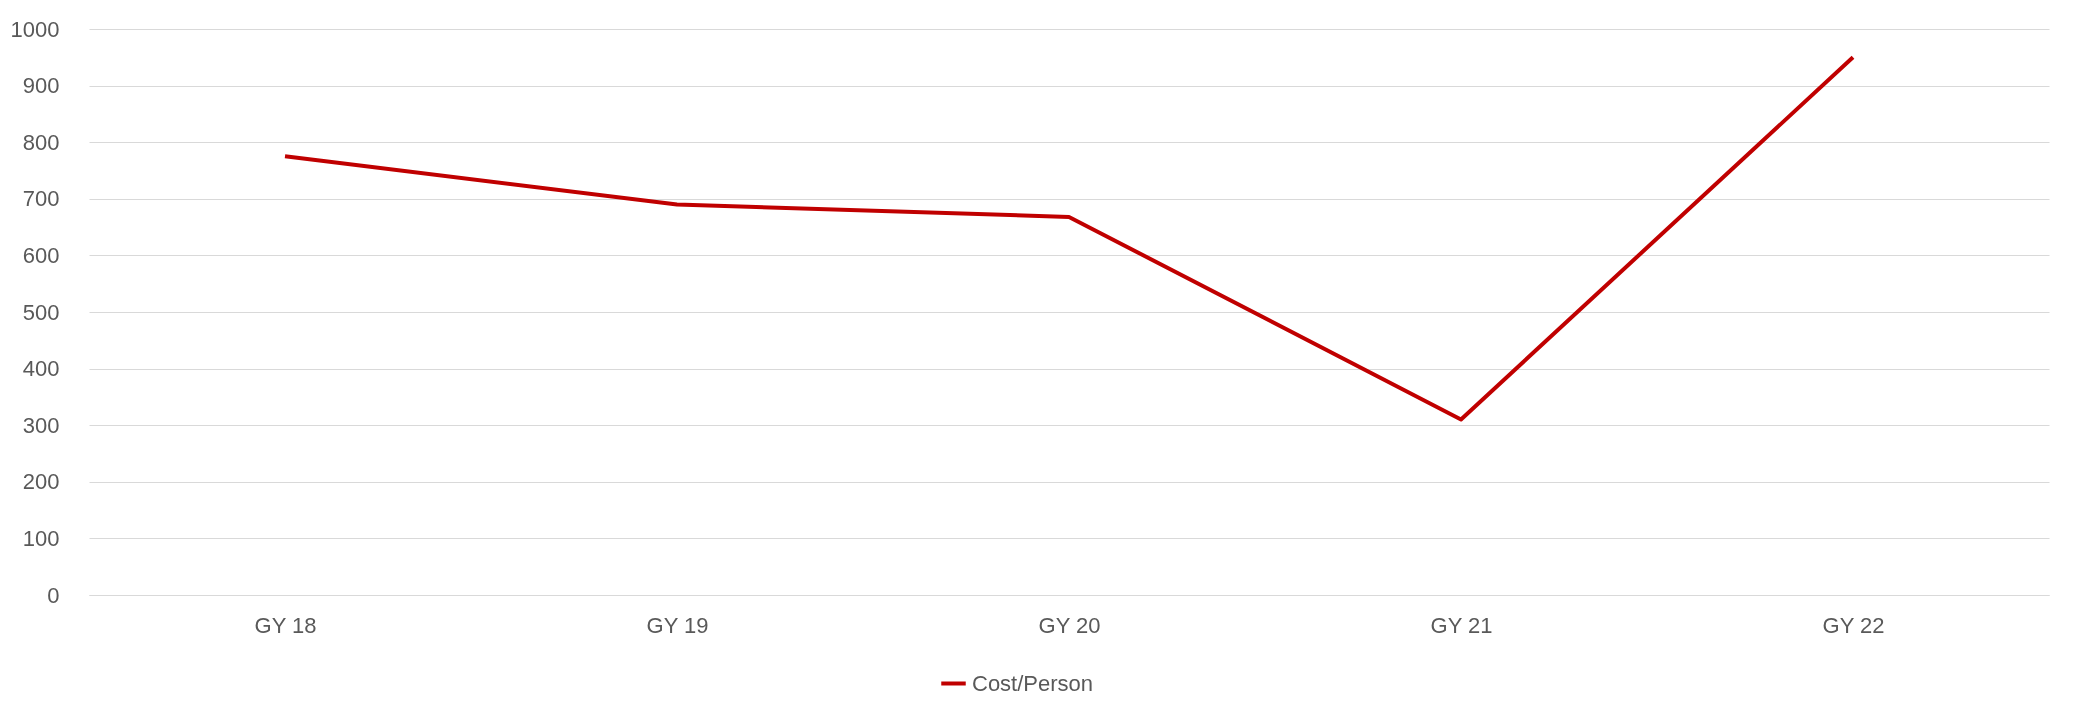 This screenshot has height=713, width=2075. I want to click on x-tick-label: GY 21, so click(1461, 625).